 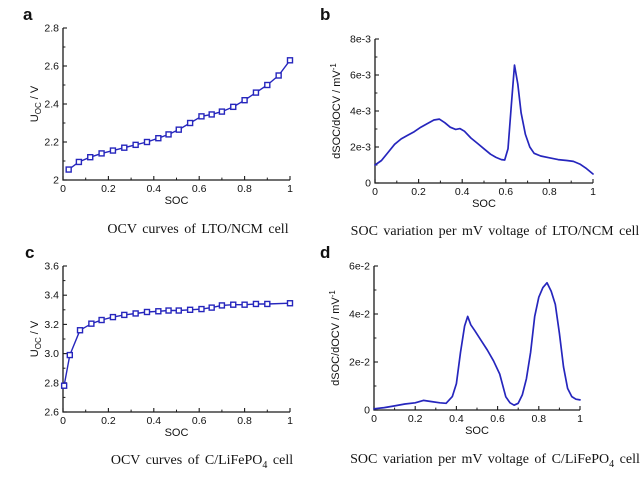 I want to click on caption-text-run: OCV curves of LTO/NCM cell, so click(x=198, y=229).